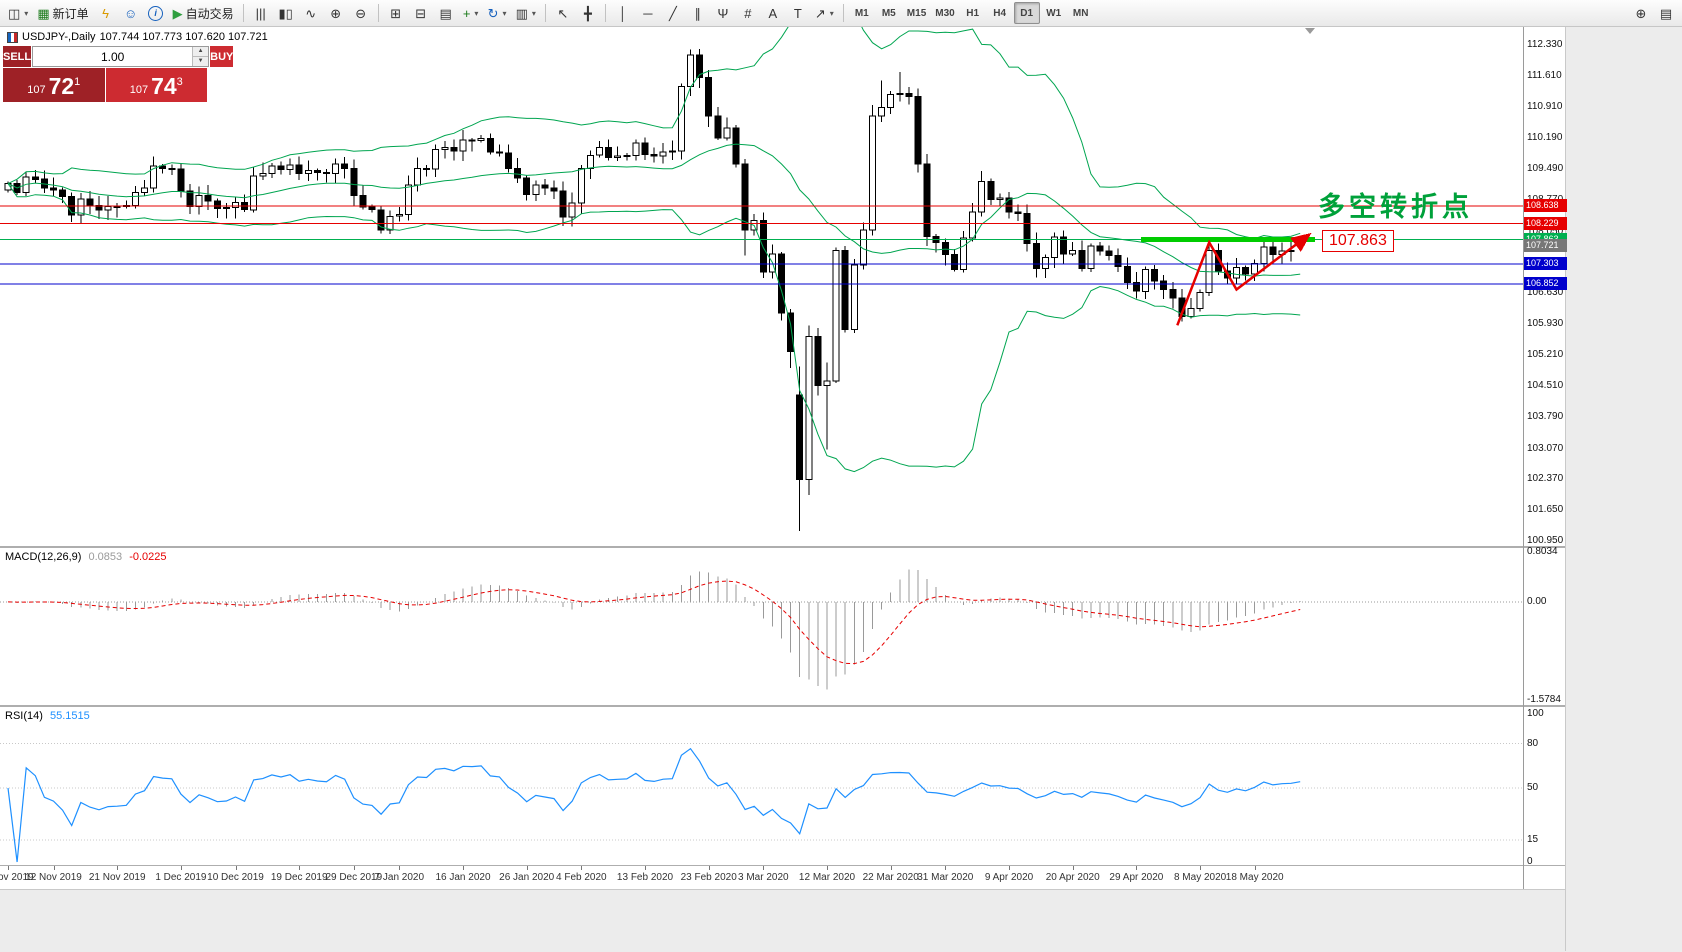  I want to click on rsi-name: RSI(14), so click(24, 716).